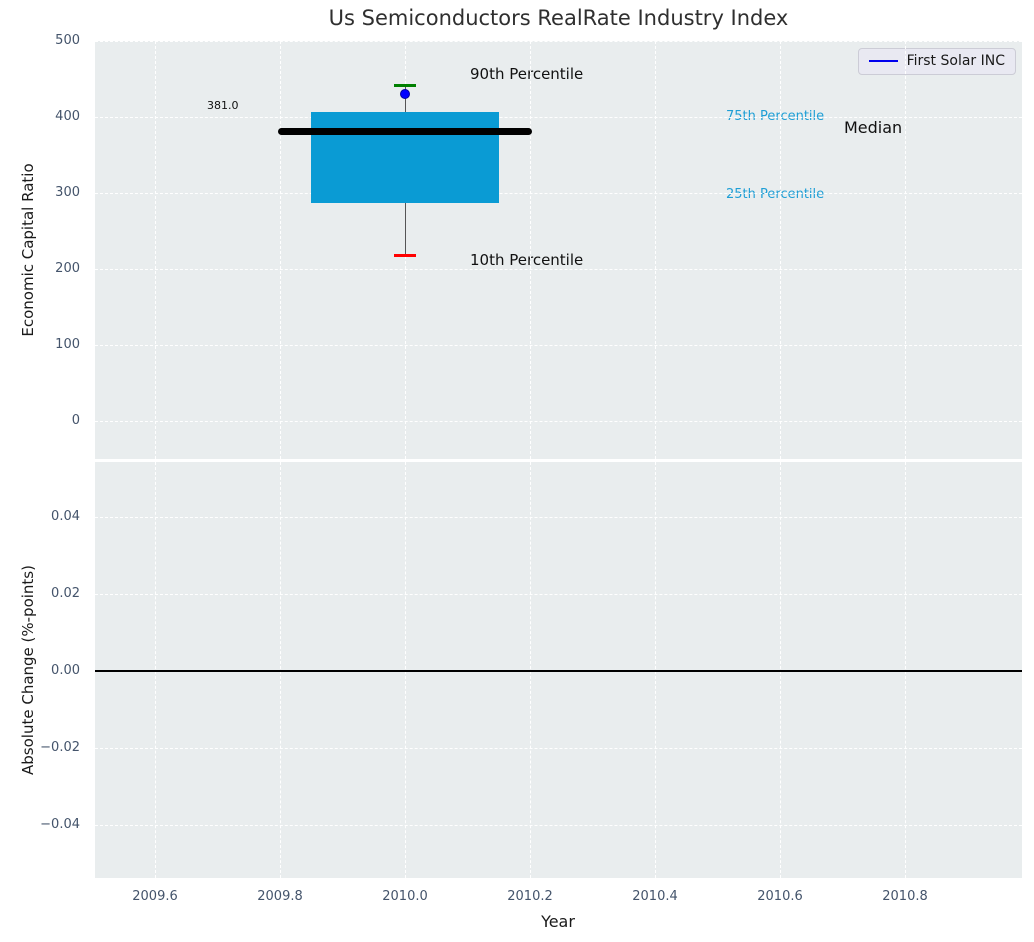  What do you see at coordinates (558, 921) in the screenshot?
I see `x-axis-label: Year` at bounding box center [558, 921].